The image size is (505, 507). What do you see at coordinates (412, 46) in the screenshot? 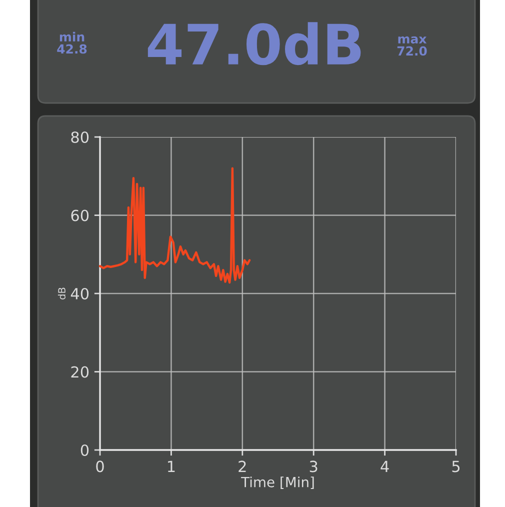
I see `text: max 72.0` at bounding box center [412, 46].